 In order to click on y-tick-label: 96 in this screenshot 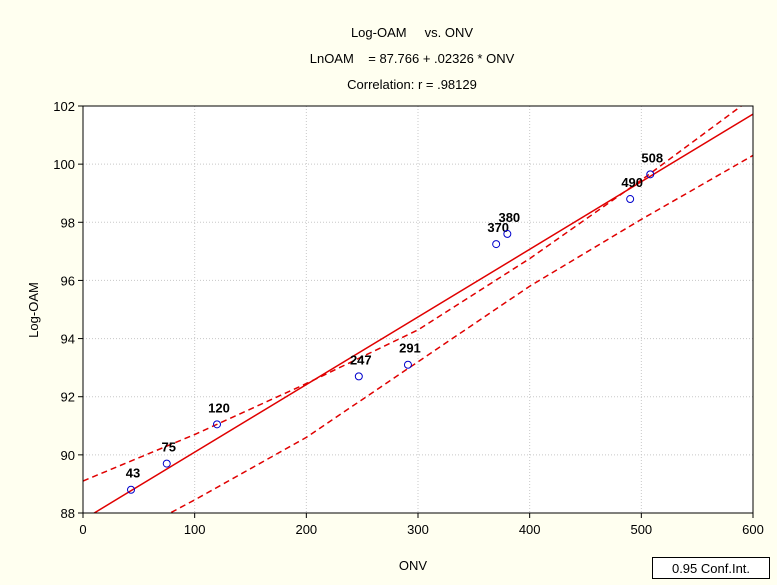, I will do `click(68, 280)`.